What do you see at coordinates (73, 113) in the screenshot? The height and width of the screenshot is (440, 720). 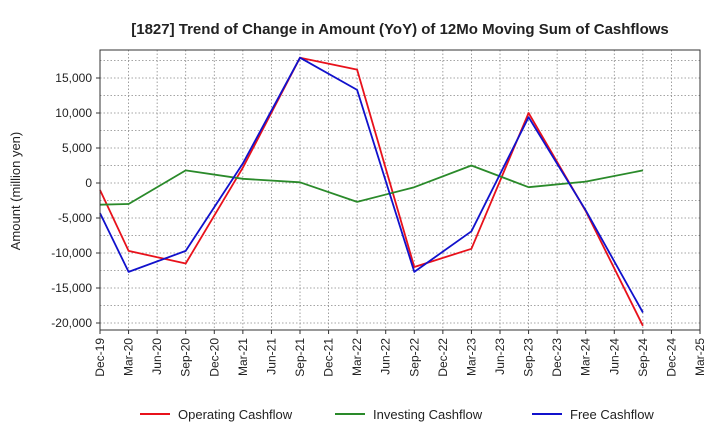 I see `y-tick-label: 10,000` at bounding box center [73, 113].